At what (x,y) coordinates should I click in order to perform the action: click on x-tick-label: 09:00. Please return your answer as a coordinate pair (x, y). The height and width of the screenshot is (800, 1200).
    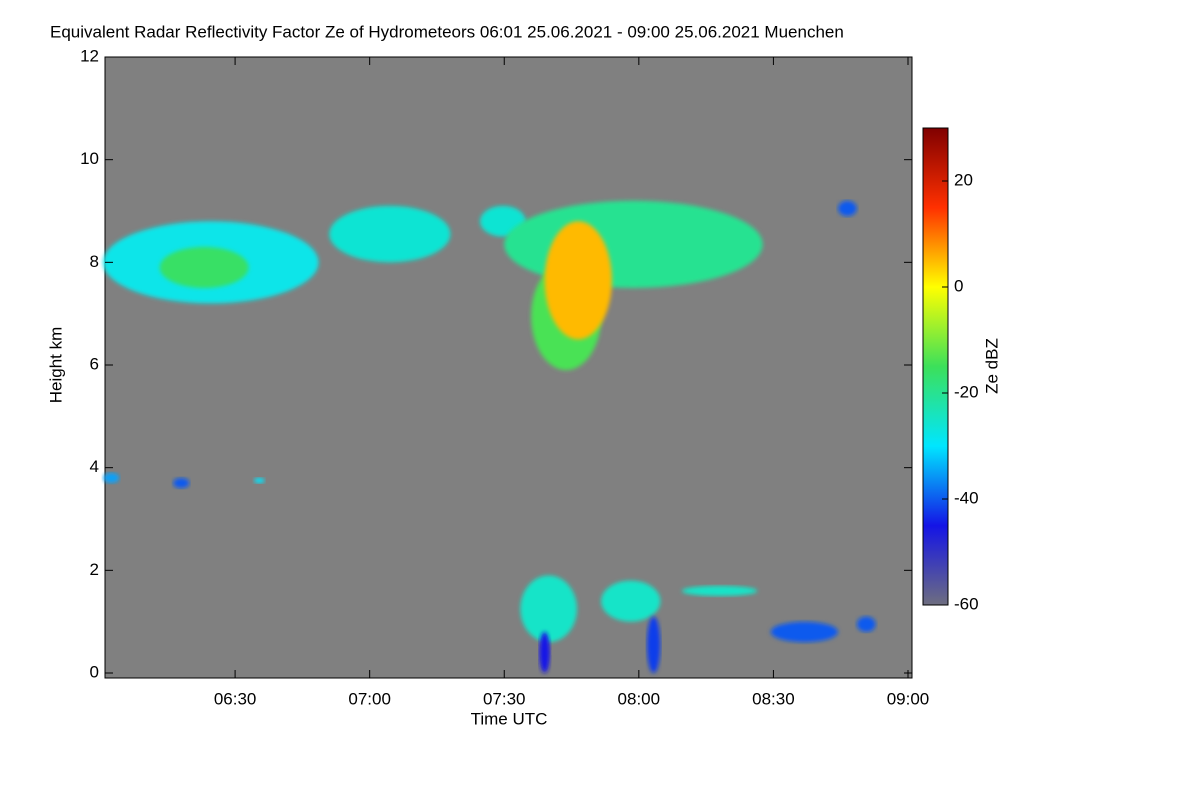
    Looking at the image, I should click on (908, 698).